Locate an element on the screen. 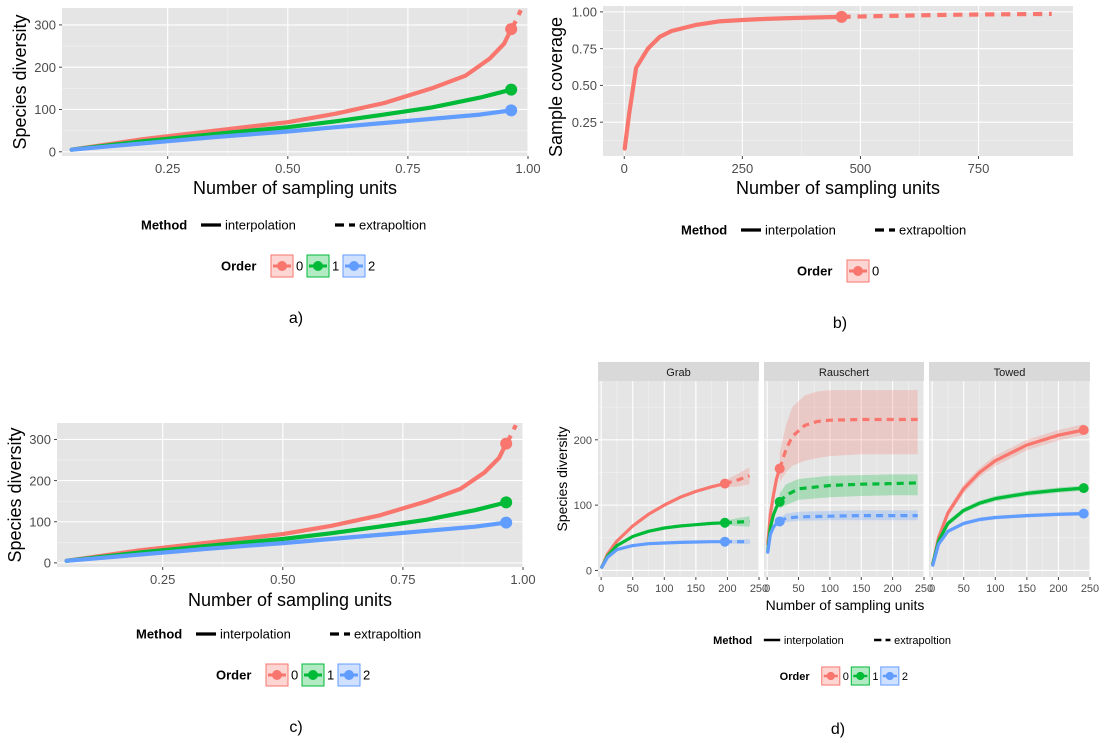 The width and height of the screenshot is (1104, 740). facet-strip-label: Grab is located at coordinates (678, 373).